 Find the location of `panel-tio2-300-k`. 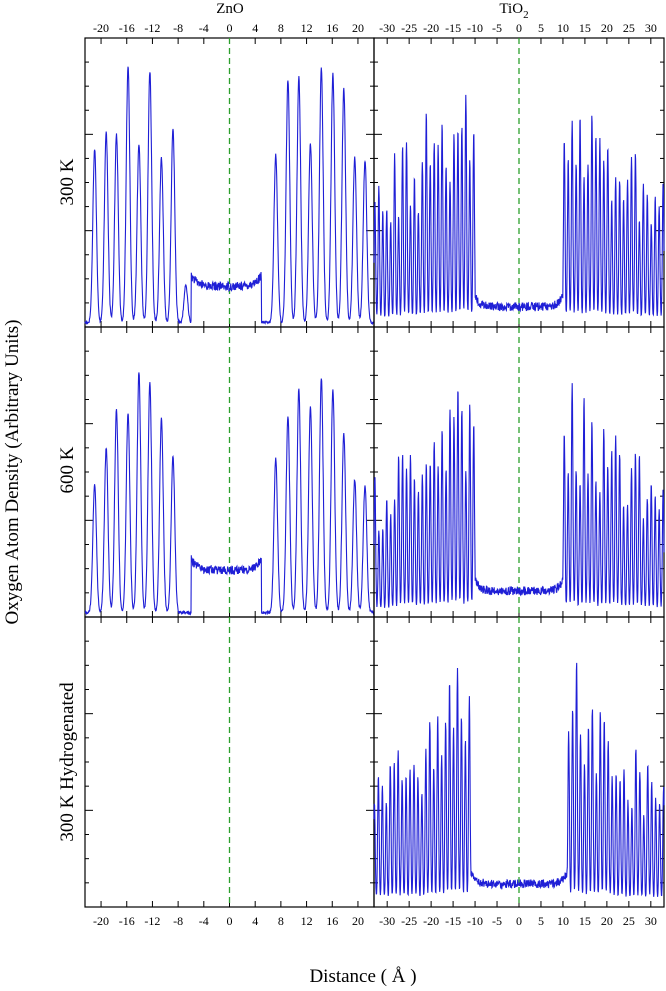

panel-tio2-300-k is located at coordinates (519, 182).